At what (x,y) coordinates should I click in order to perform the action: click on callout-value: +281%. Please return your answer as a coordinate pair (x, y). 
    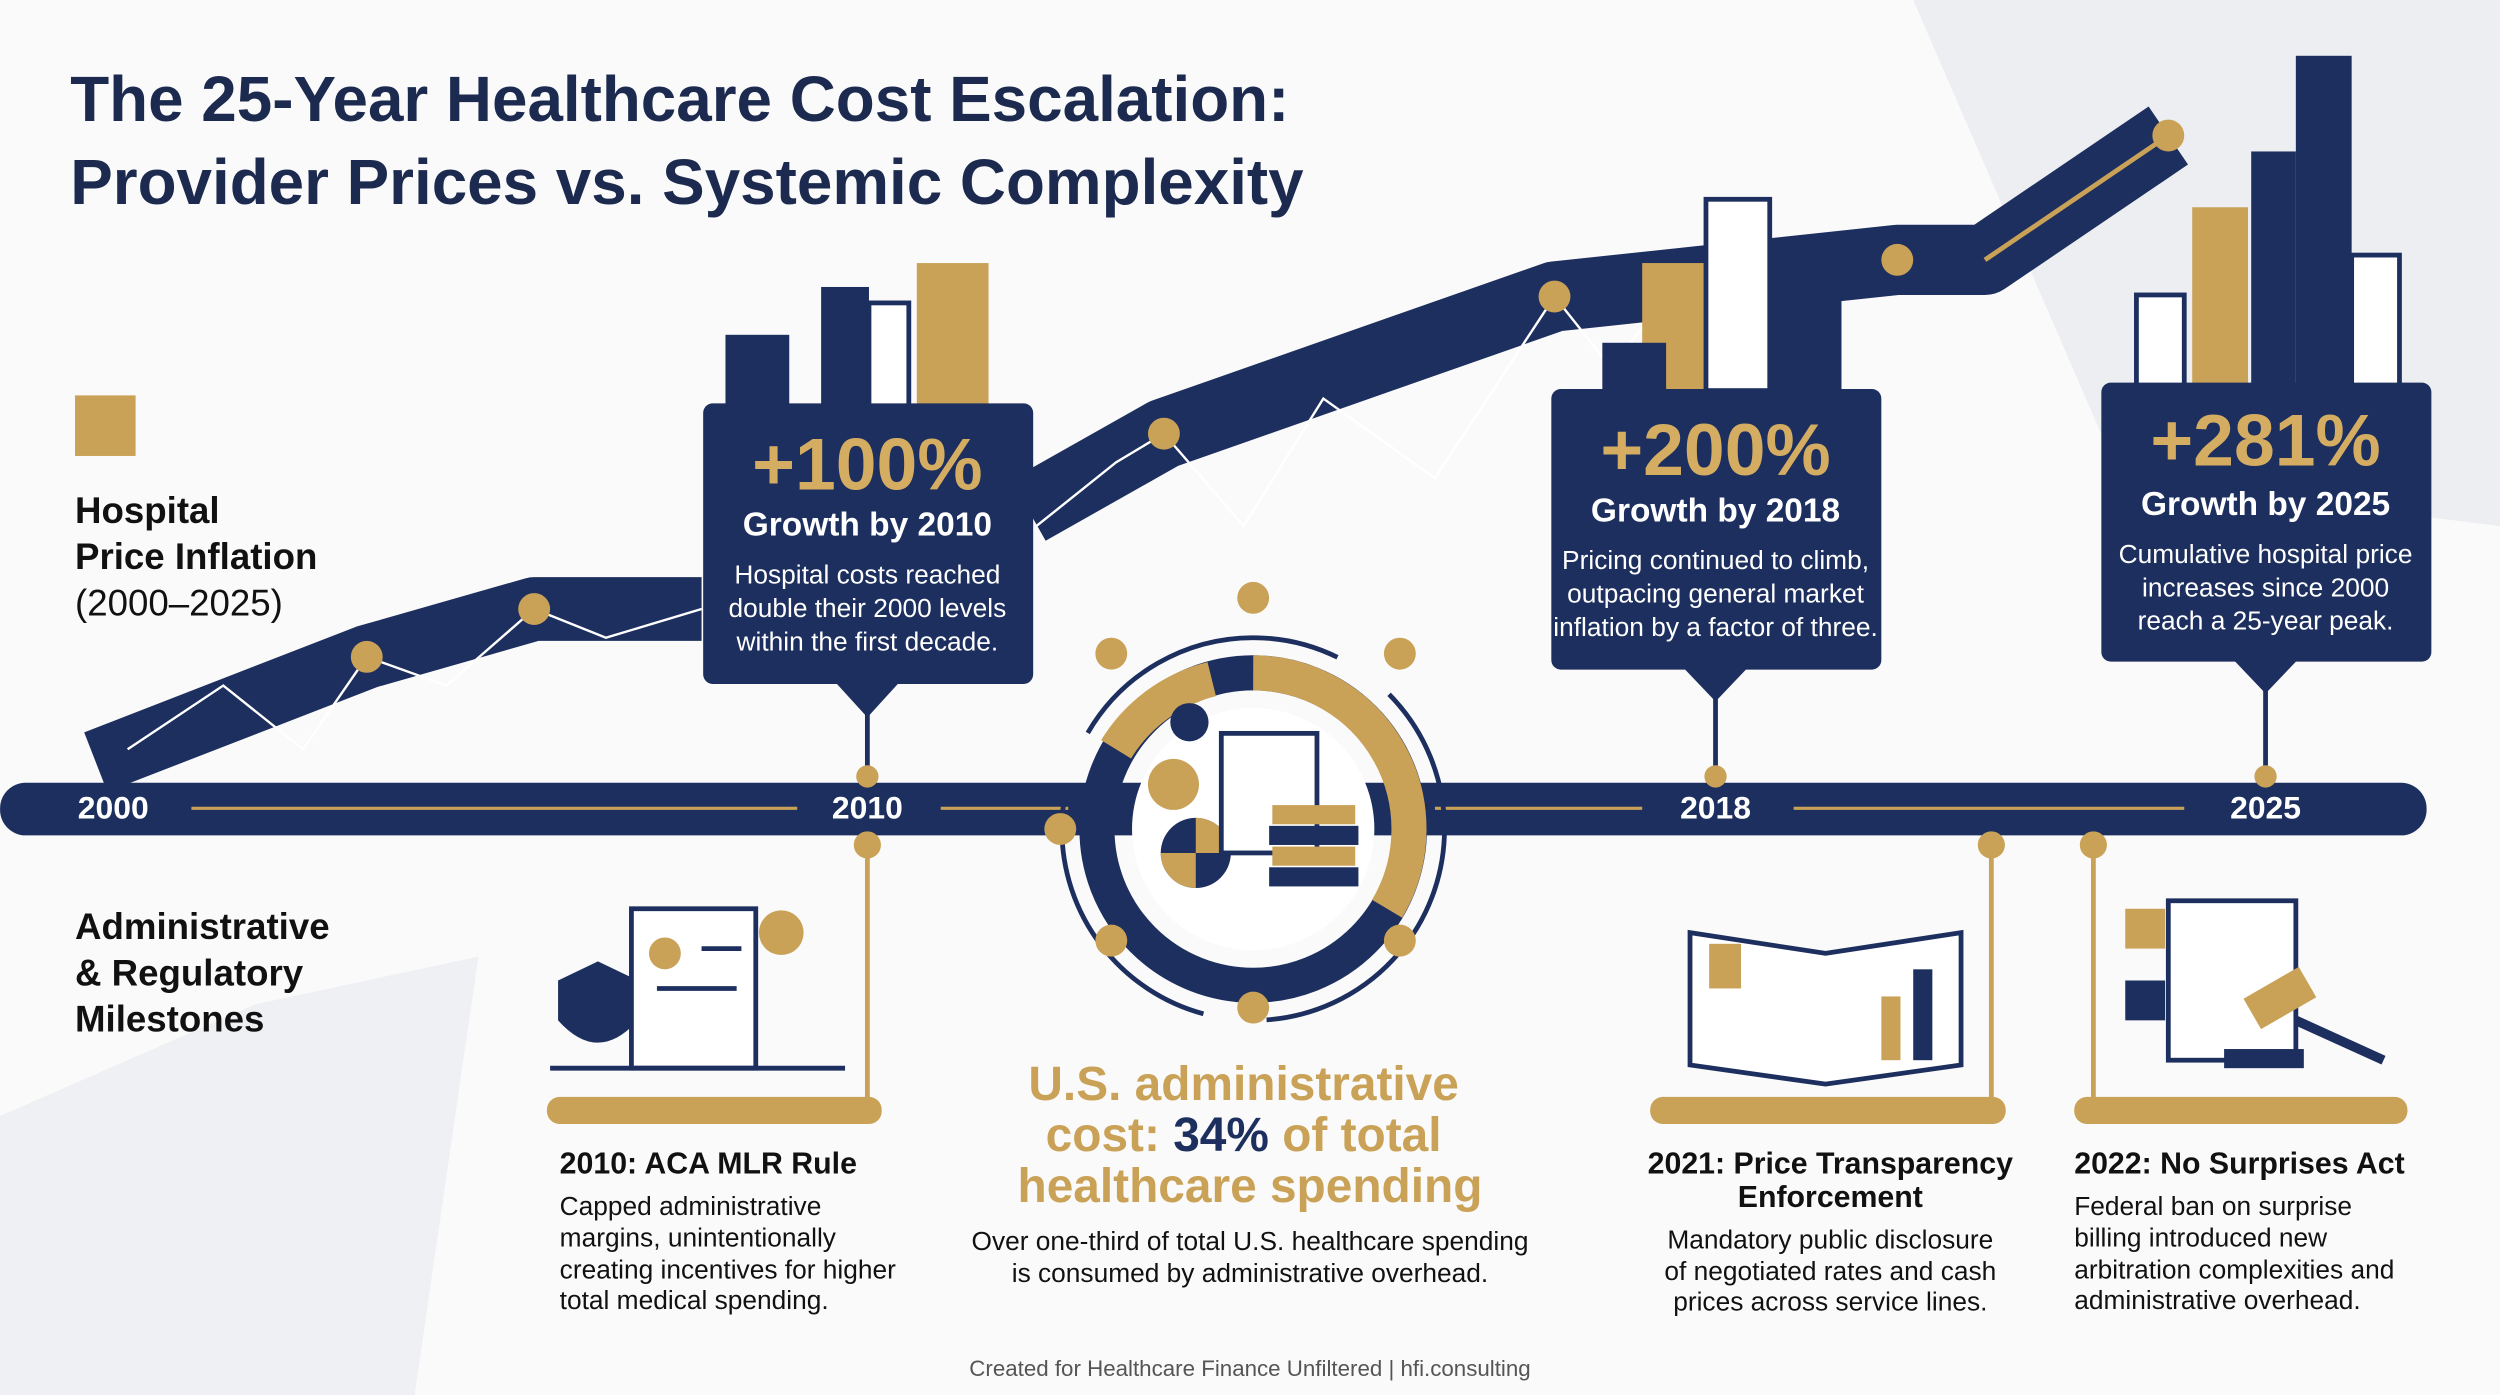
    Looking at the image, I should click on (2265, 441).